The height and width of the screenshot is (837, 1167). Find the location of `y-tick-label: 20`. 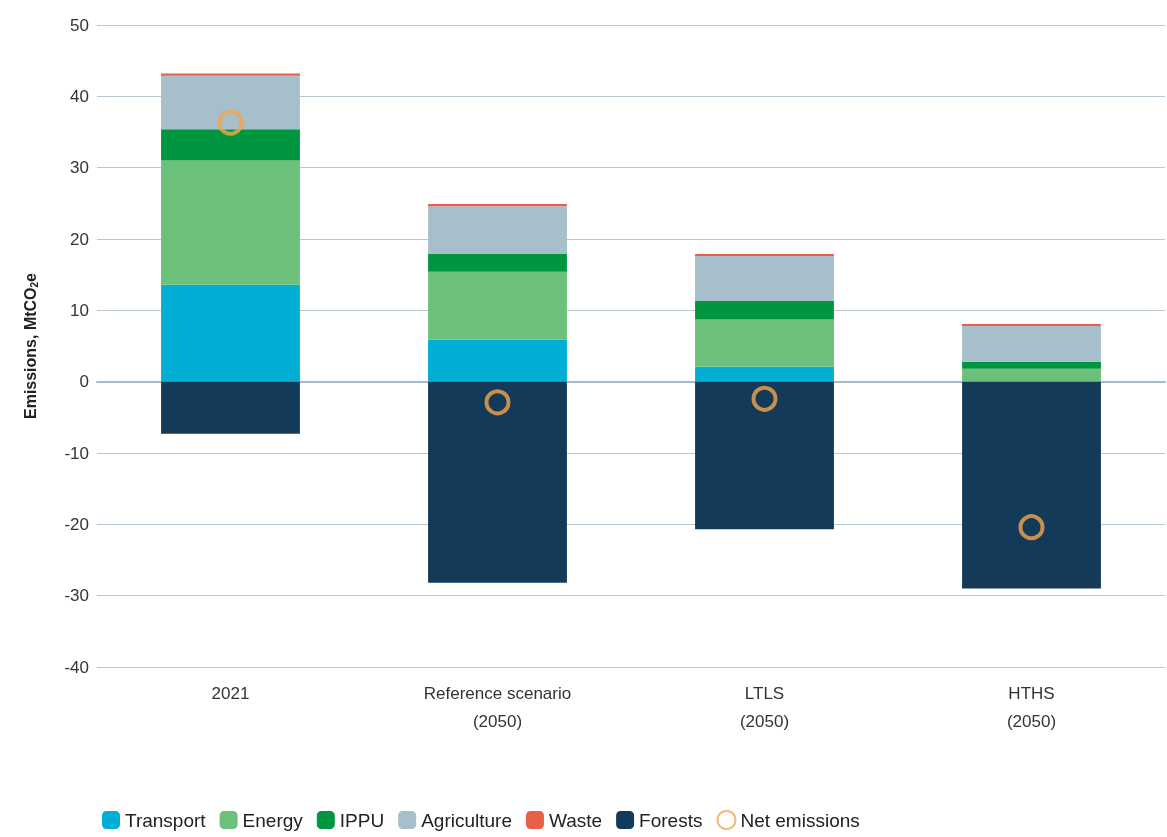

y-tick-label: 20 is located at coordinates (79, 239).